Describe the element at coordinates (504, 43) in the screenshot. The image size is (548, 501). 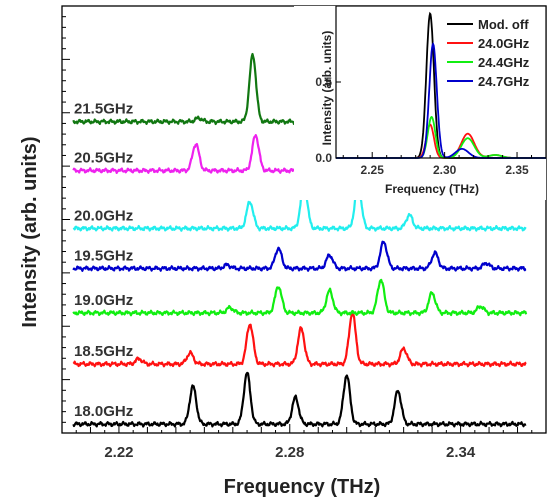
I see `legend-label-24-0ghz: 24.0GHz` at that location.